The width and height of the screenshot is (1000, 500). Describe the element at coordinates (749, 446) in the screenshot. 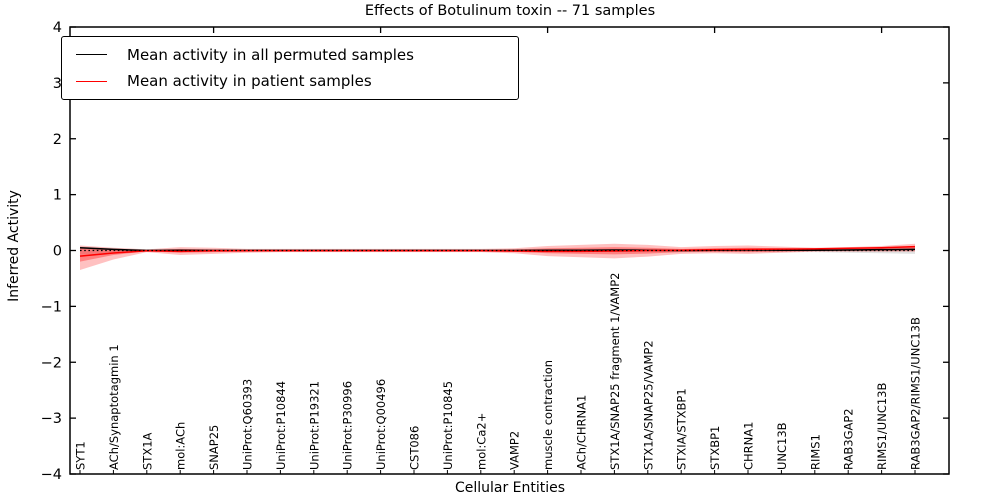

I see `x-category-label: CHRNA1` at that location.